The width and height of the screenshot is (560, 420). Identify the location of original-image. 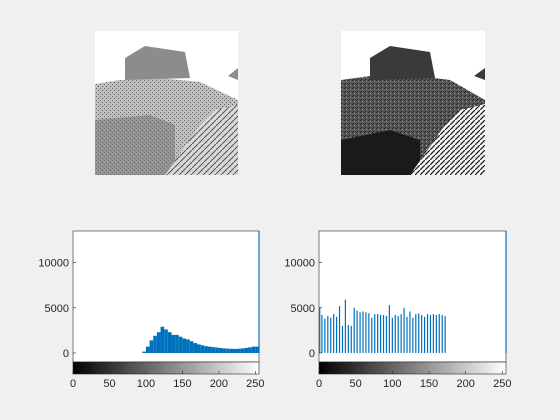
(166, 103).